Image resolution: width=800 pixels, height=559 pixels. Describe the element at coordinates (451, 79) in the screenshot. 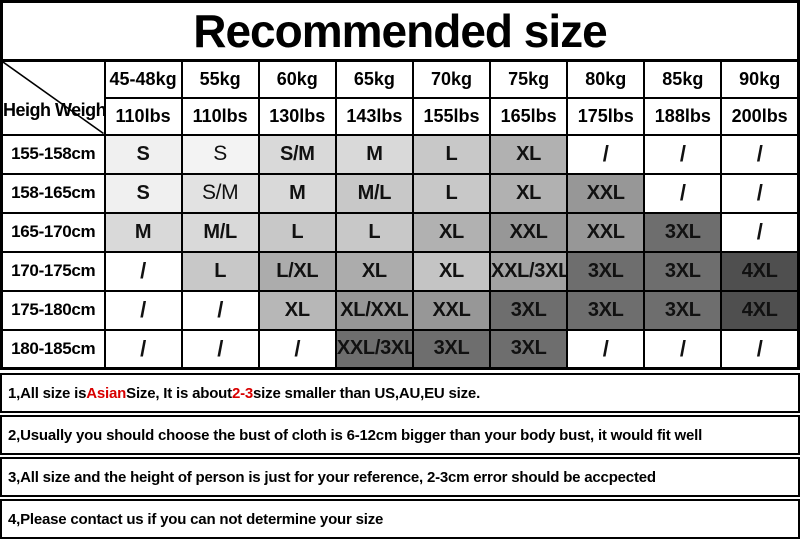

I see `weight-header-kg: 70kg` at that location.